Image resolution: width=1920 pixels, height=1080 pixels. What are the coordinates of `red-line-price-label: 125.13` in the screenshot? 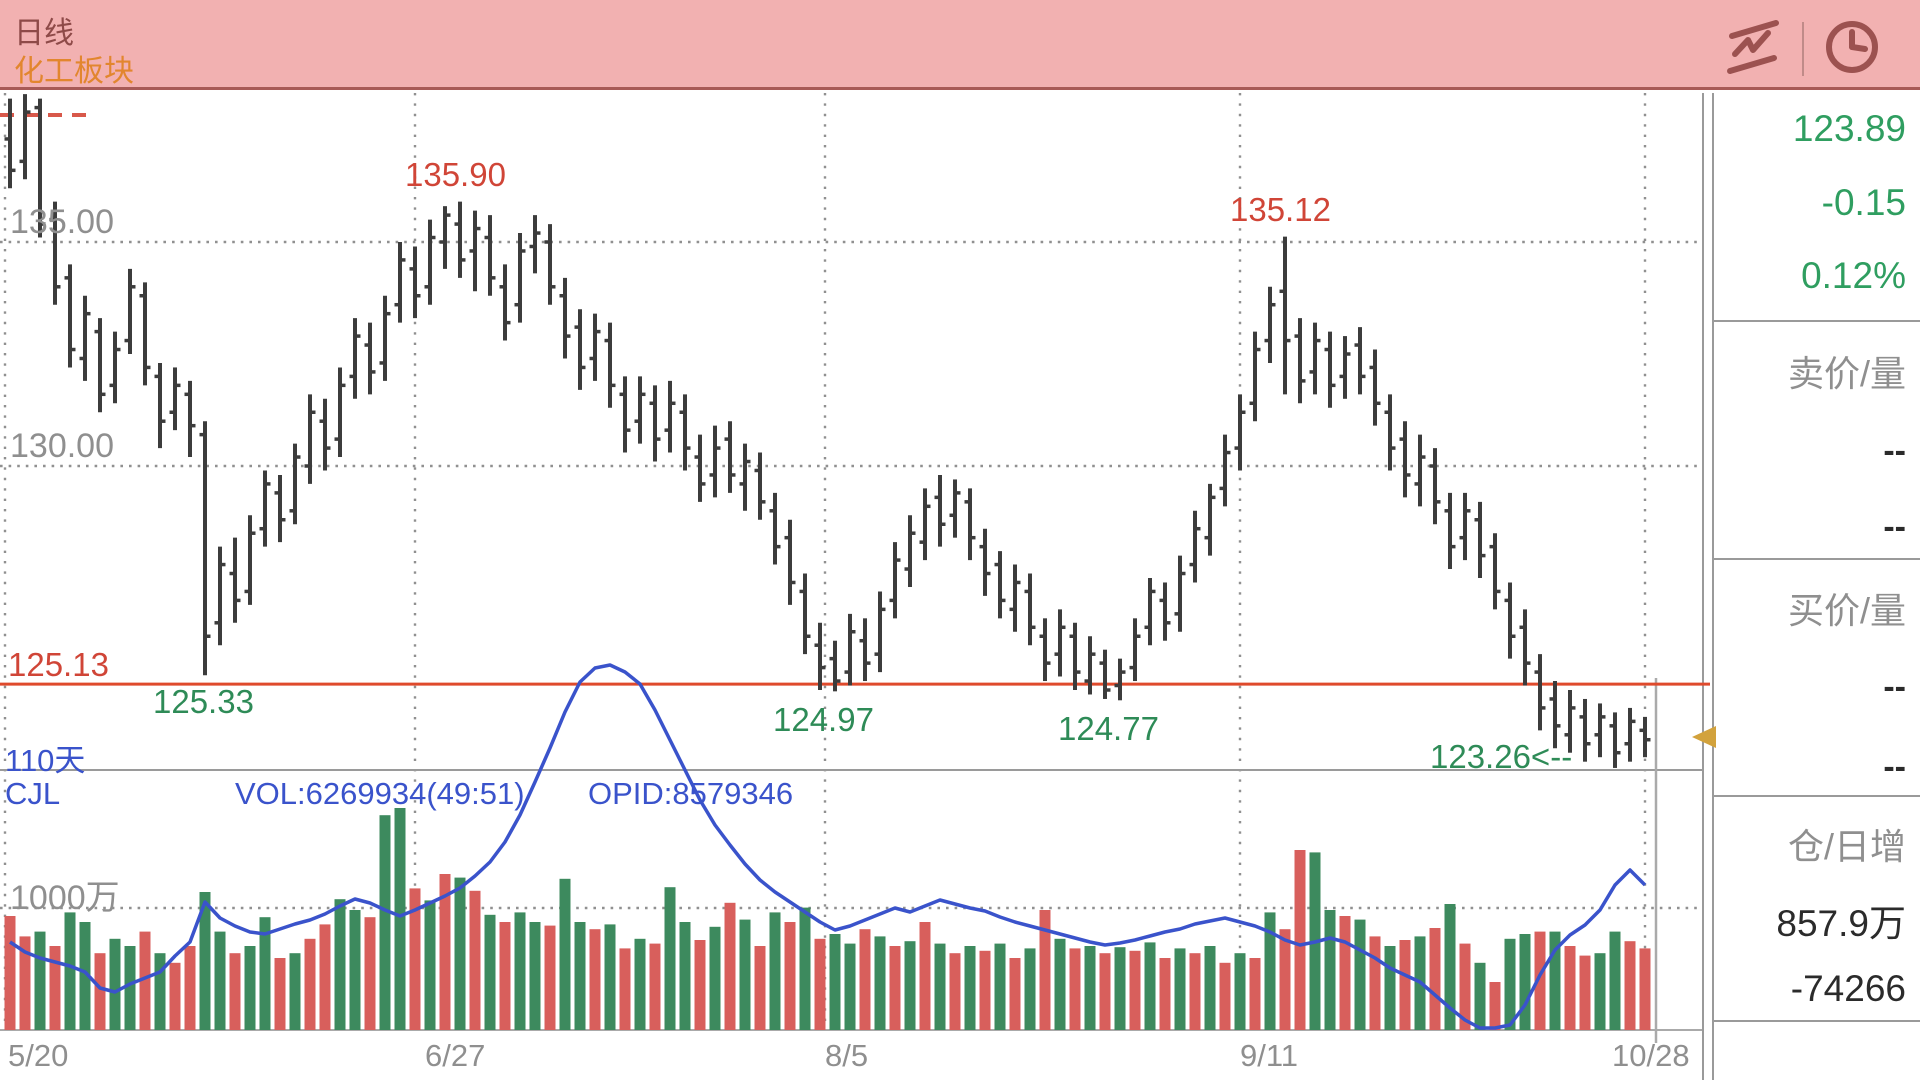 It's located at (58, 664).